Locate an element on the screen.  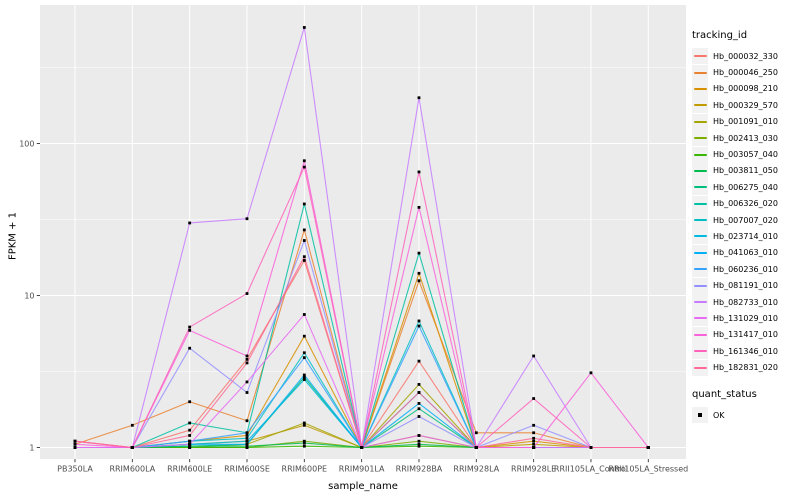
legend-item-label: Hb_060236_010 is located at coordinates (745, 269).